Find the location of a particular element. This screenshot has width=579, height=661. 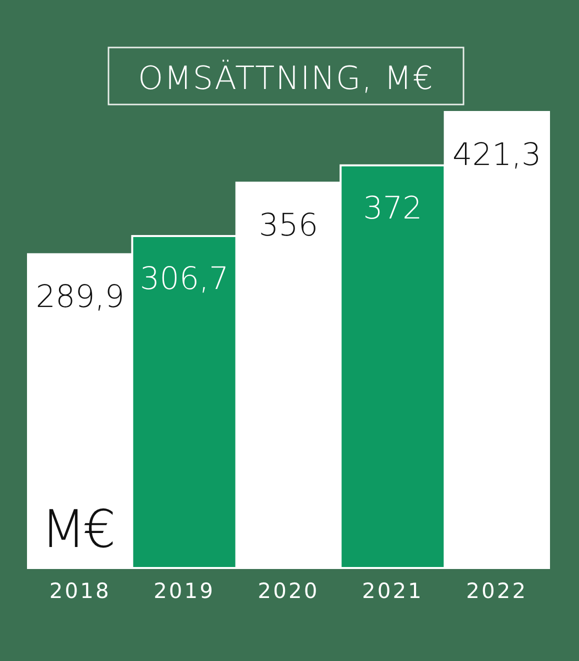

data-label: 306,7 is located at coordinates (184, 279).